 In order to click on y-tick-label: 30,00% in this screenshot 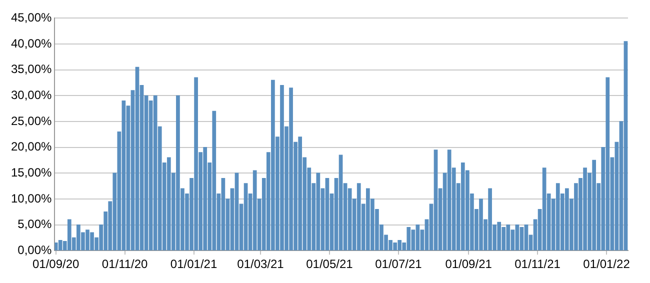, I will do `click(31, 95)`.